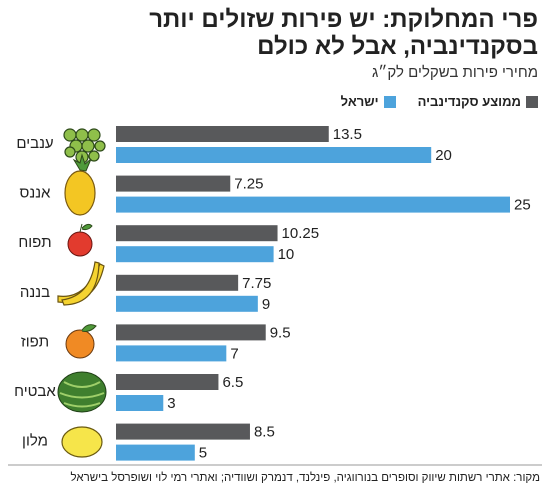  Describe the element at coordinates (84, 146) in the screenshot. I see `grapes-icon` at that location.